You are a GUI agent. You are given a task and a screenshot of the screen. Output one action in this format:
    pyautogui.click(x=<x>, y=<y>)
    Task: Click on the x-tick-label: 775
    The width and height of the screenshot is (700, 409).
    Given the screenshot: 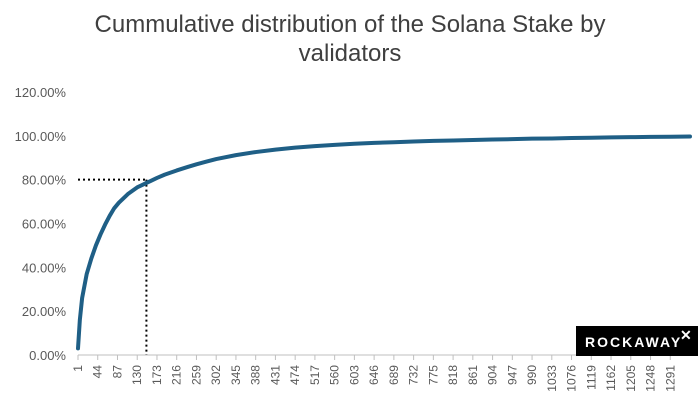 What is the action you would take?
    pyautogui.click(x=433, y=375)
    